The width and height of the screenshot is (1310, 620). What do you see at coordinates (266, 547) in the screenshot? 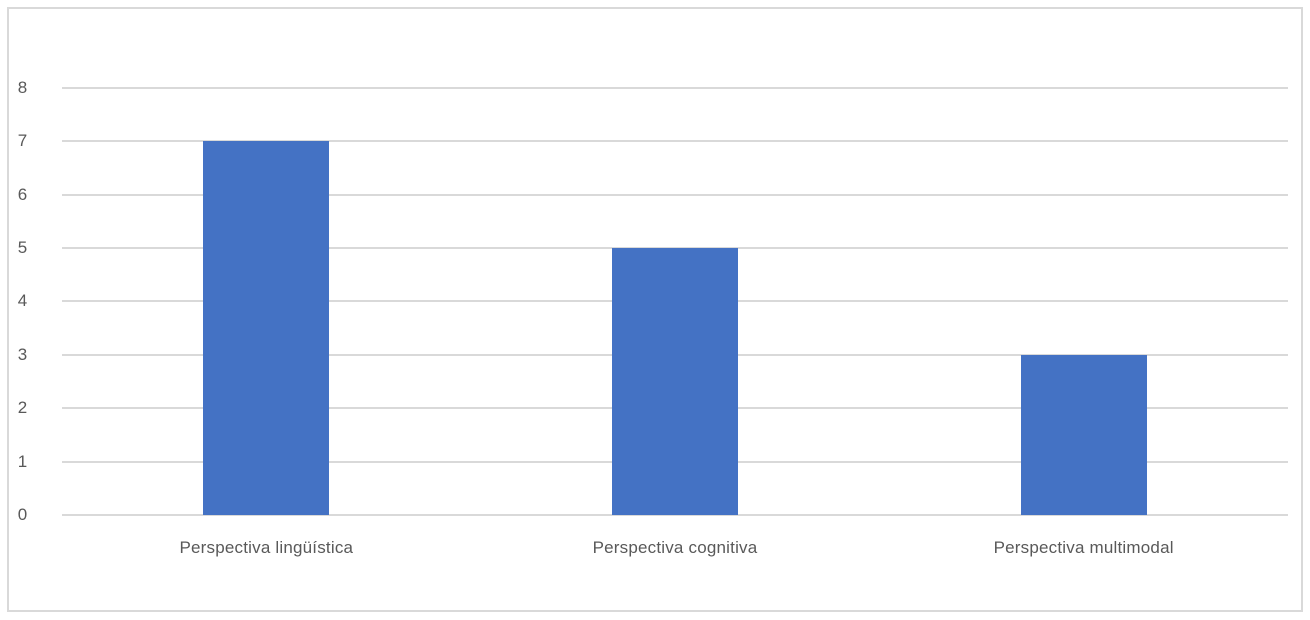
I see `category-label: Perspectiva lingüística` at bounding box center [266, 547].